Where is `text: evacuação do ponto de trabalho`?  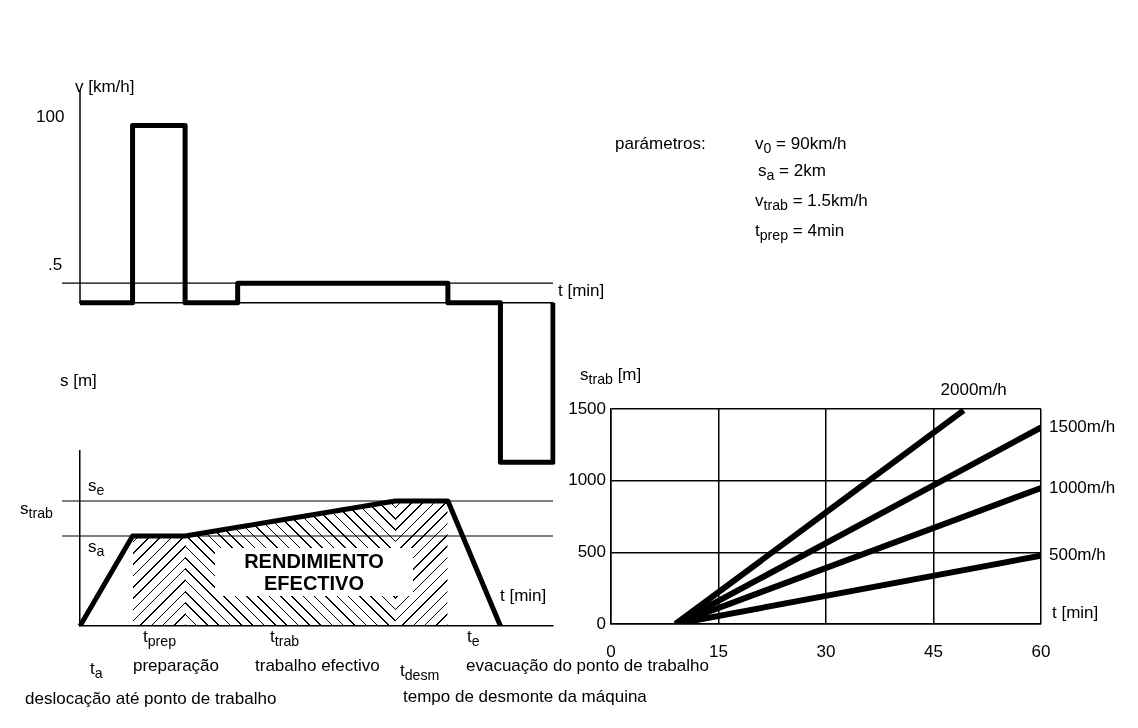 text: evacuação do ponto de trabalho is located at coordinates (587, 666).